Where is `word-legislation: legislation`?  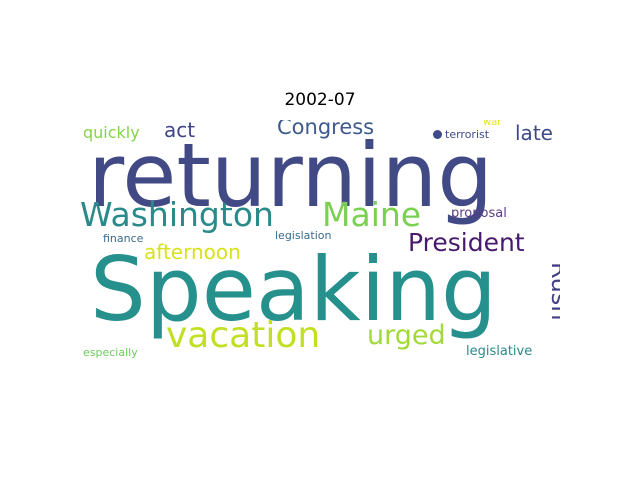
word-legislation: legislation is located at coordinates (303, 235).